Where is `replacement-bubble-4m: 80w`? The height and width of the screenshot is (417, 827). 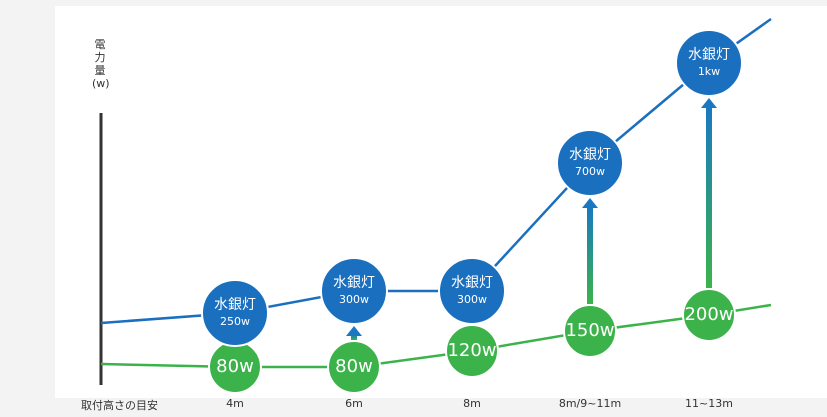
replacement-bubble-4m: 80w is located at coordinates (235, 367).